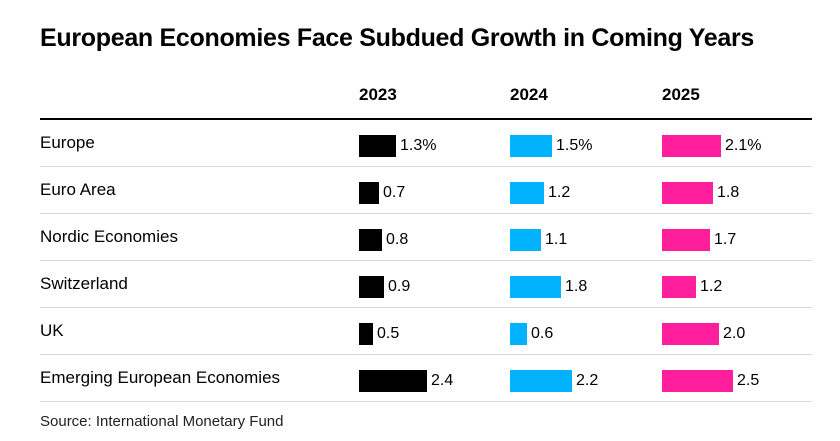 The image size is (840, 441). What do you see at coordinates (725, 239) in the screenshot?
I see `value-label: 1.7` at bounding box center [725, 239].